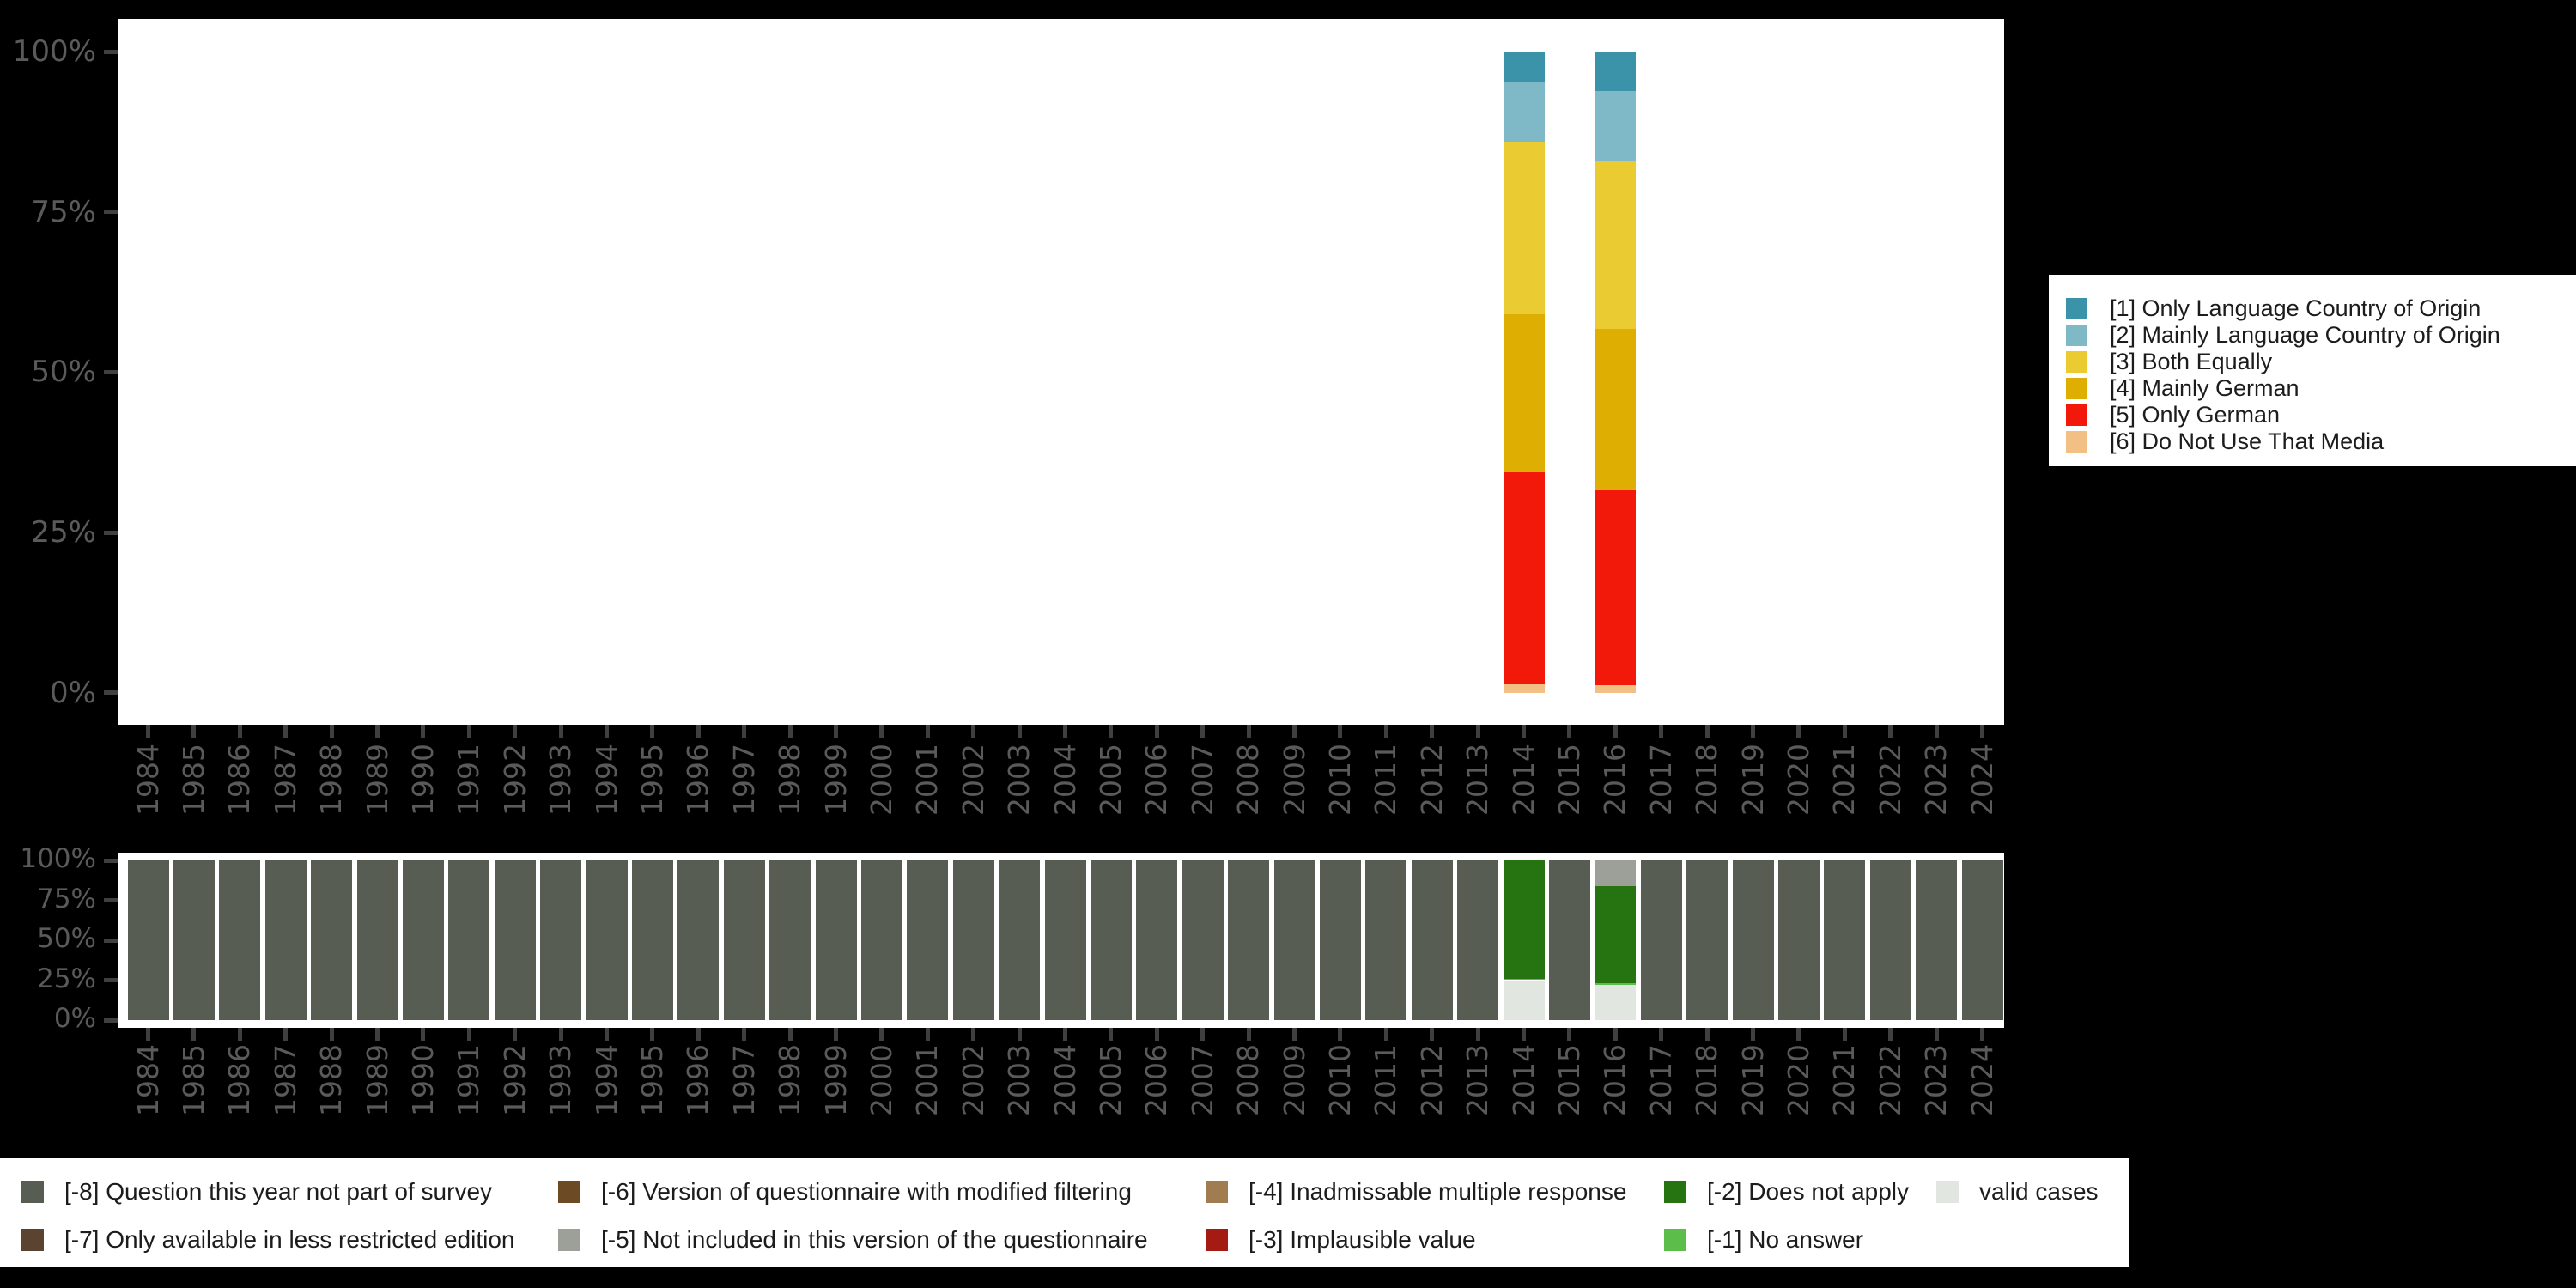 This screenshot has width=2576, height=1288. Describe the element at coordinates (561, 1080) in the screenshot. I see `x-axis-year-label: 1993` at that location.